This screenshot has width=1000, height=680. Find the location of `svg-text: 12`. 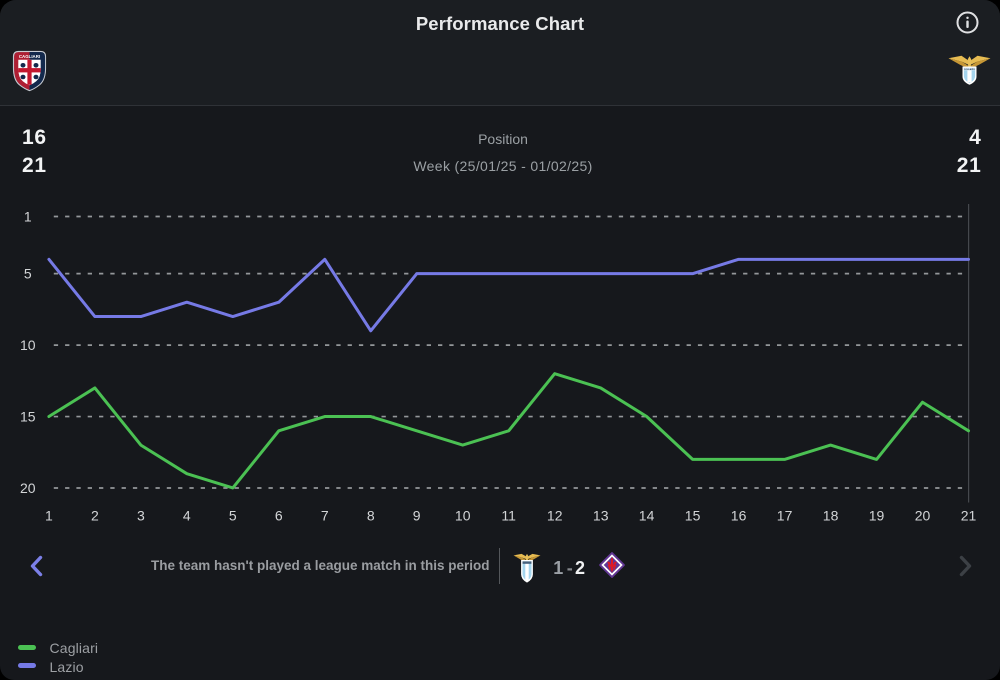

svg-text: 12 is located at coordinates (555, 516).